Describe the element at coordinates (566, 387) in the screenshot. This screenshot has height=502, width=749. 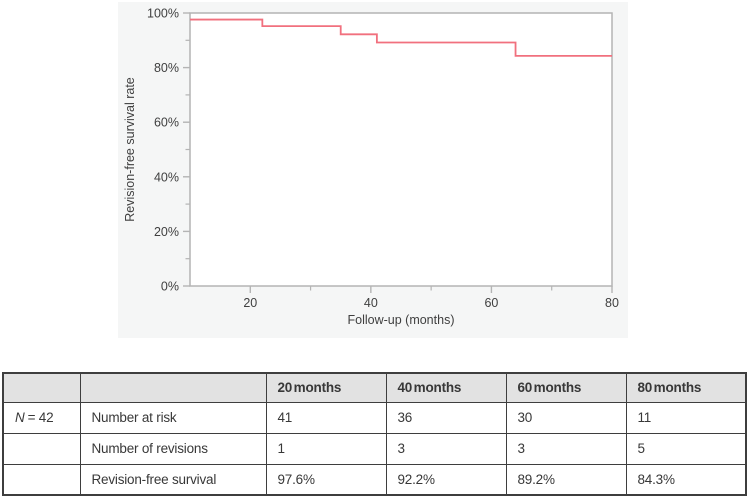
I see `header-60-months: 60 months` at that location.